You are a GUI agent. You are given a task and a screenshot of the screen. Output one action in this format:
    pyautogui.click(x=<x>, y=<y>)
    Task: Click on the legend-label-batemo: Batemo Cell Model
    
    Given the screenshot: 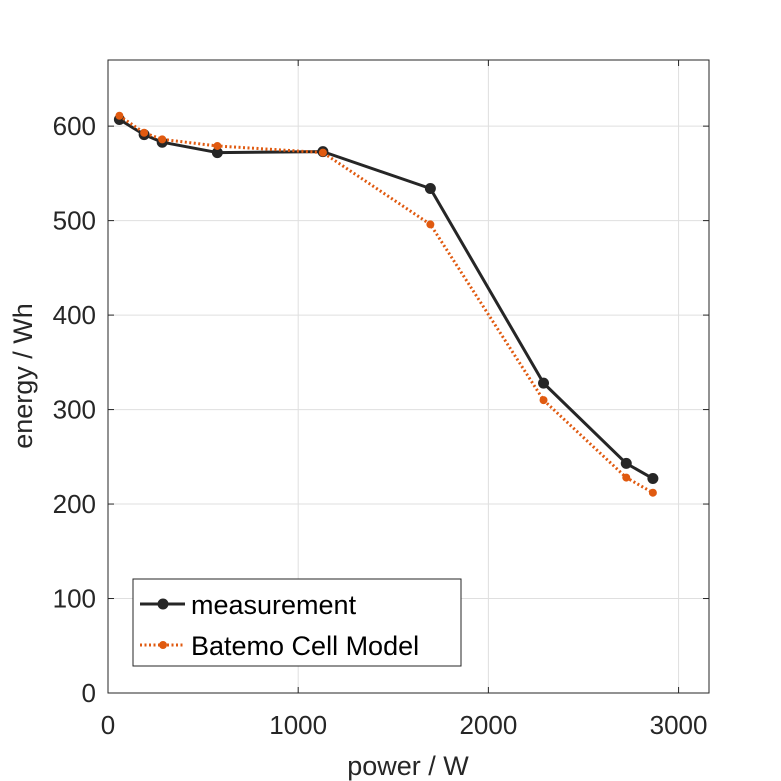 What is the action you would take?
    pyautogui.click(x=305, y=646)
    